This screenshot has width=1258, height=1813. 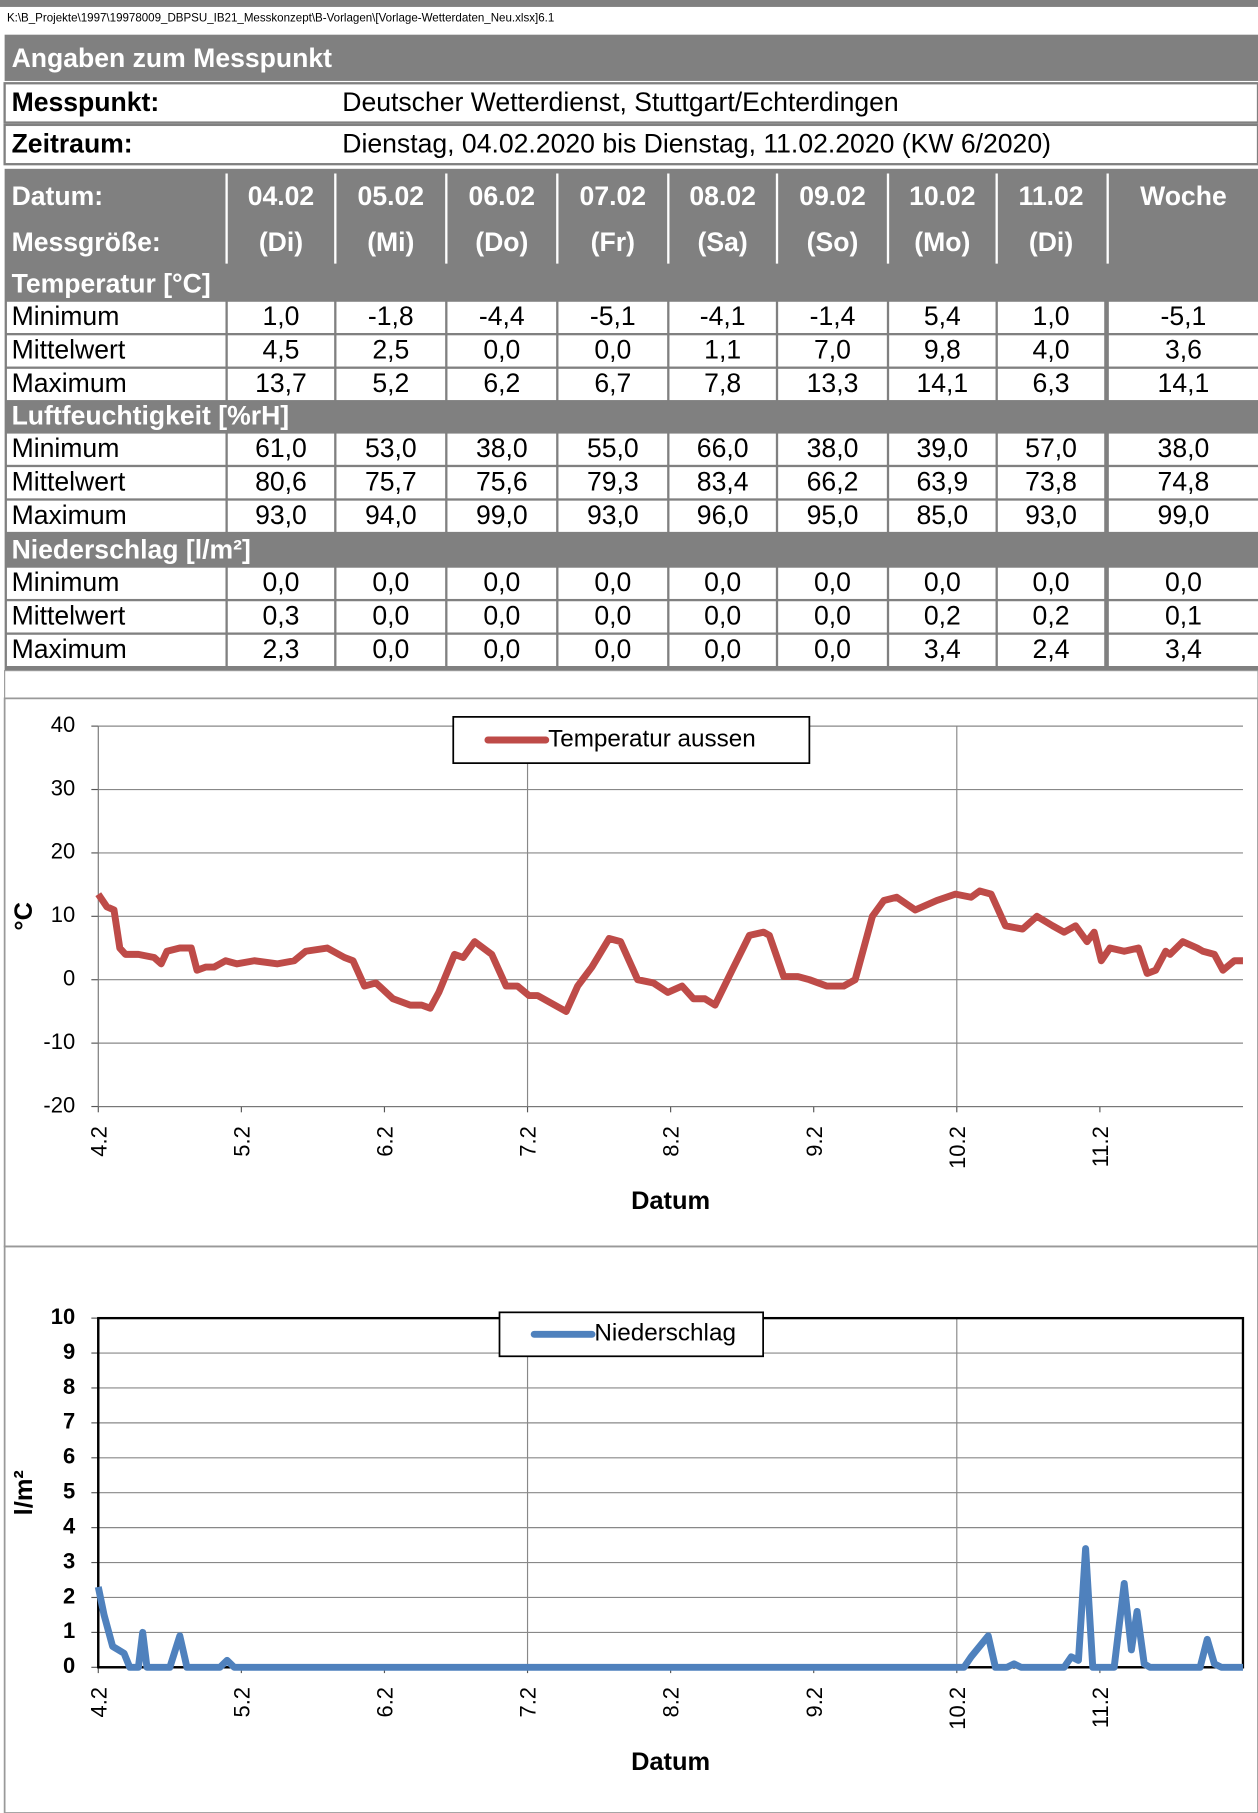 I want to click on y-tick-label: 30, so click(x=63, y=787).